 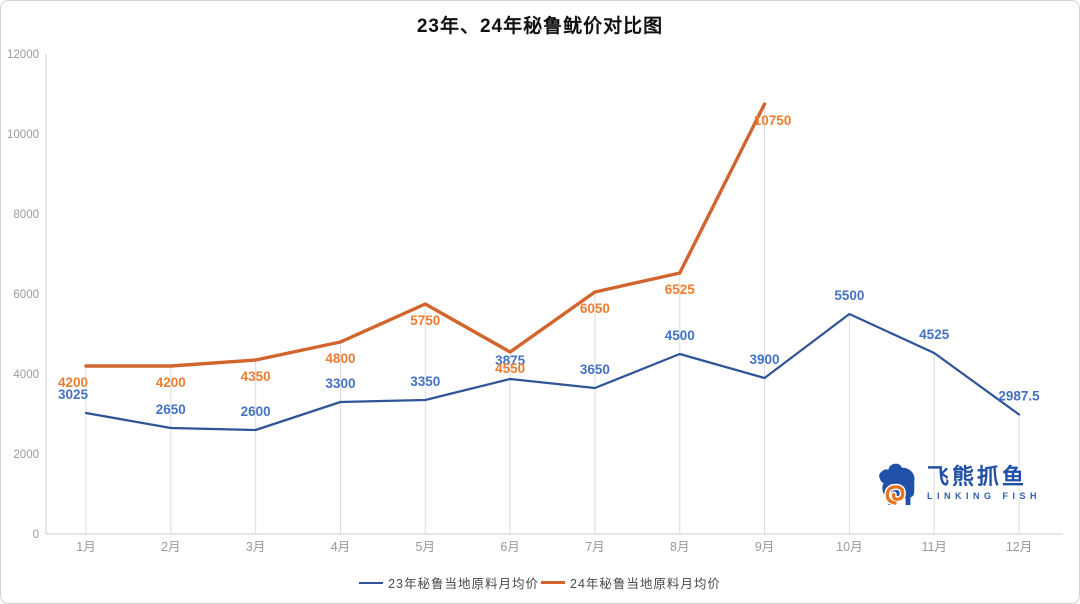 I want to click on data-label: 4800, so click(x=340, y=358).